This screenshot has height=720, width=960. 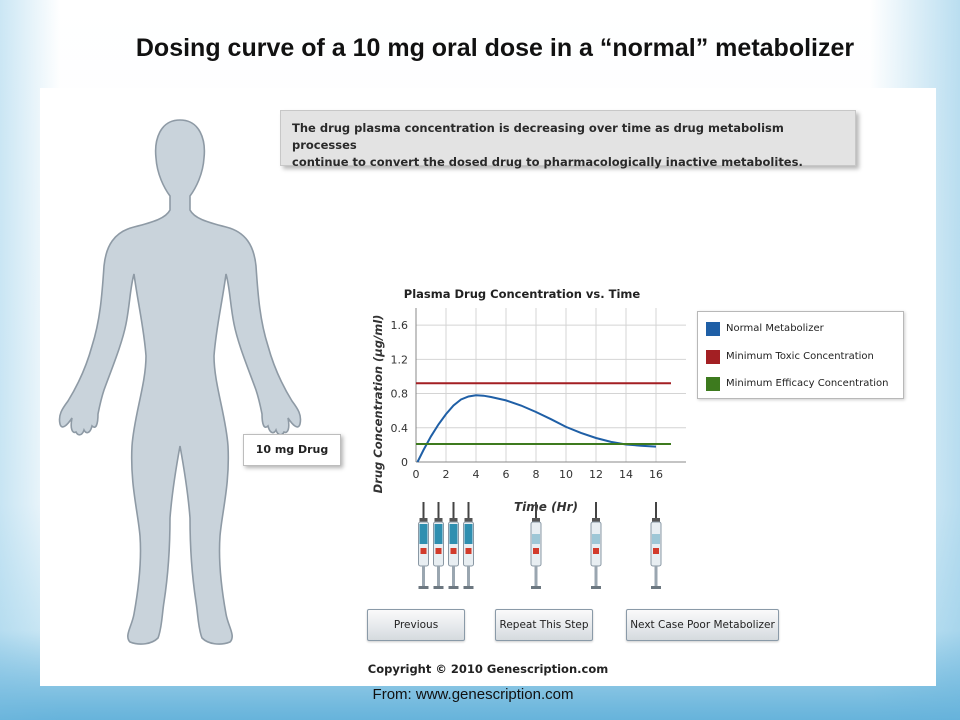 I want to click on legend-item-normal: Normal Metabolizer, so click(x=765, y=329).